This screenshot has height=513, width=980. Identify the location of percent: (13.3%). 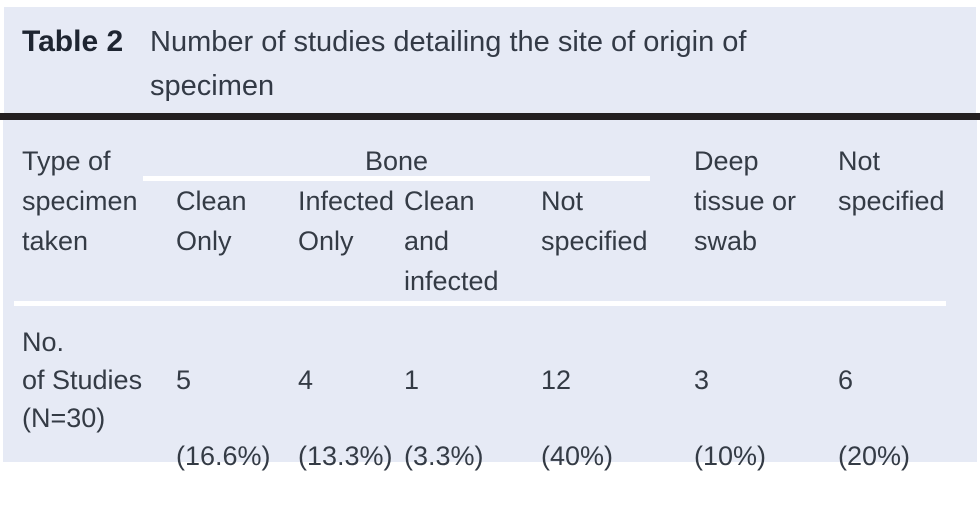
(345, 456).